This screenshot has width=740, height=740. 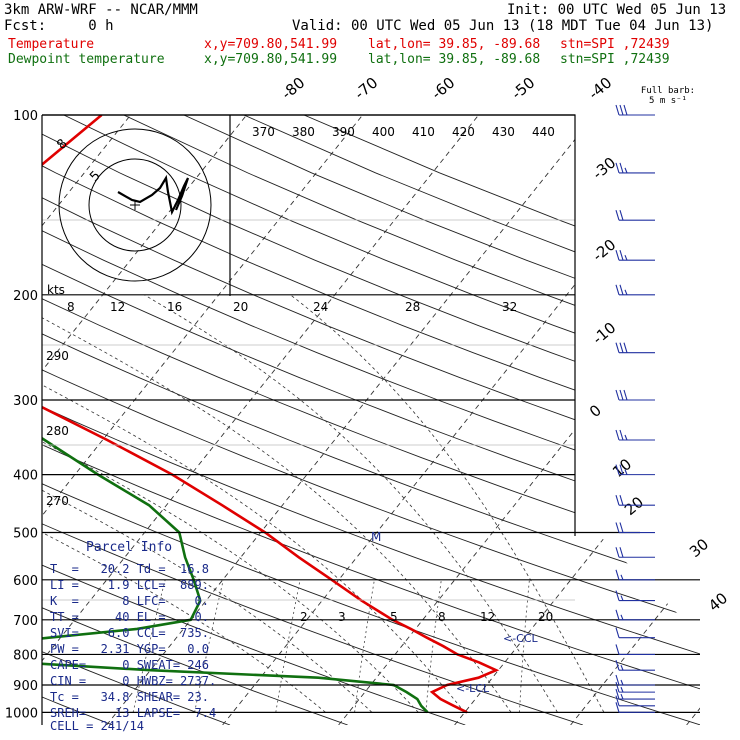 What do you see at coordinates (57, 356) in the screenshot?
I see `theta-label: 290` at bounding box center [57, 356].